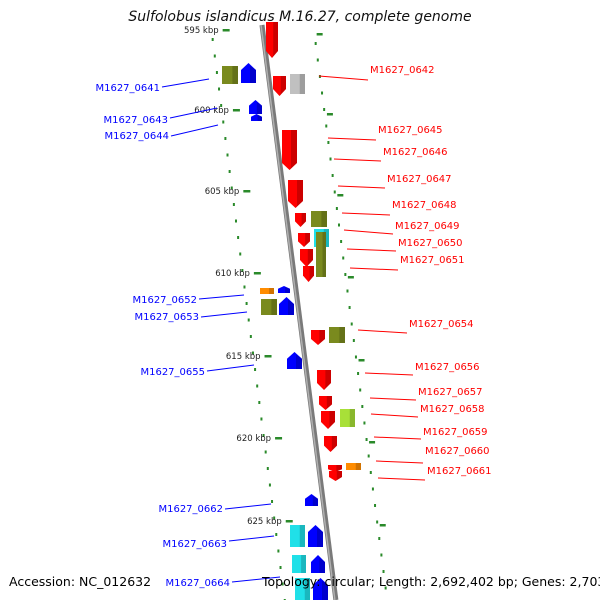 This screenshot has width=600, height=600. What do you see at coordinates (452, 409) in the screenshot?
I see `gene-label-forward: M1627_0658` at bounding box center [452, 409].